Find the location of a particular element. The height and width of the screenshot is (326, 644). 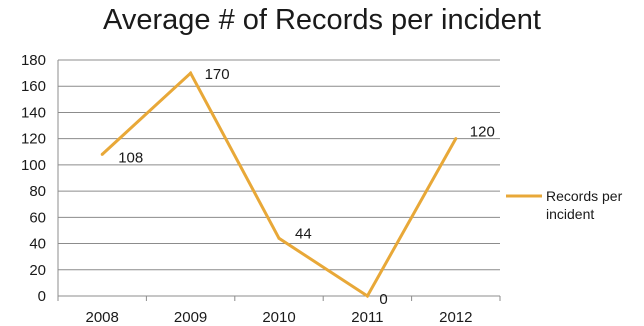

y-tick-label: 60 is located at coordinates (37, 217).